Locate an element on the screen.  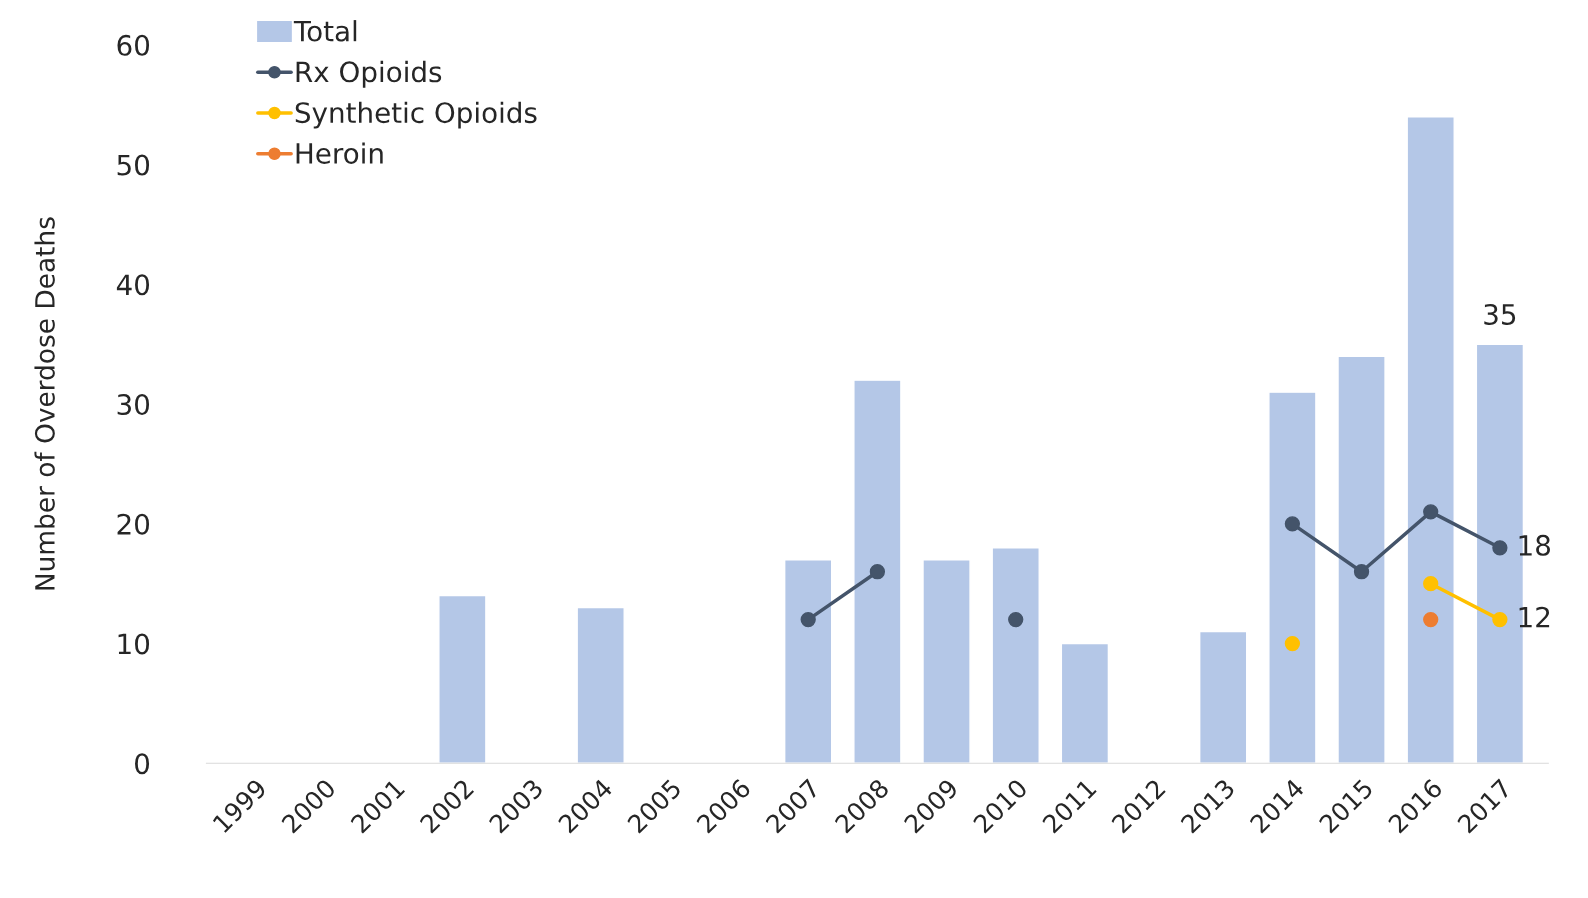
data-label: 18 is located at coordinates (1534, 545).